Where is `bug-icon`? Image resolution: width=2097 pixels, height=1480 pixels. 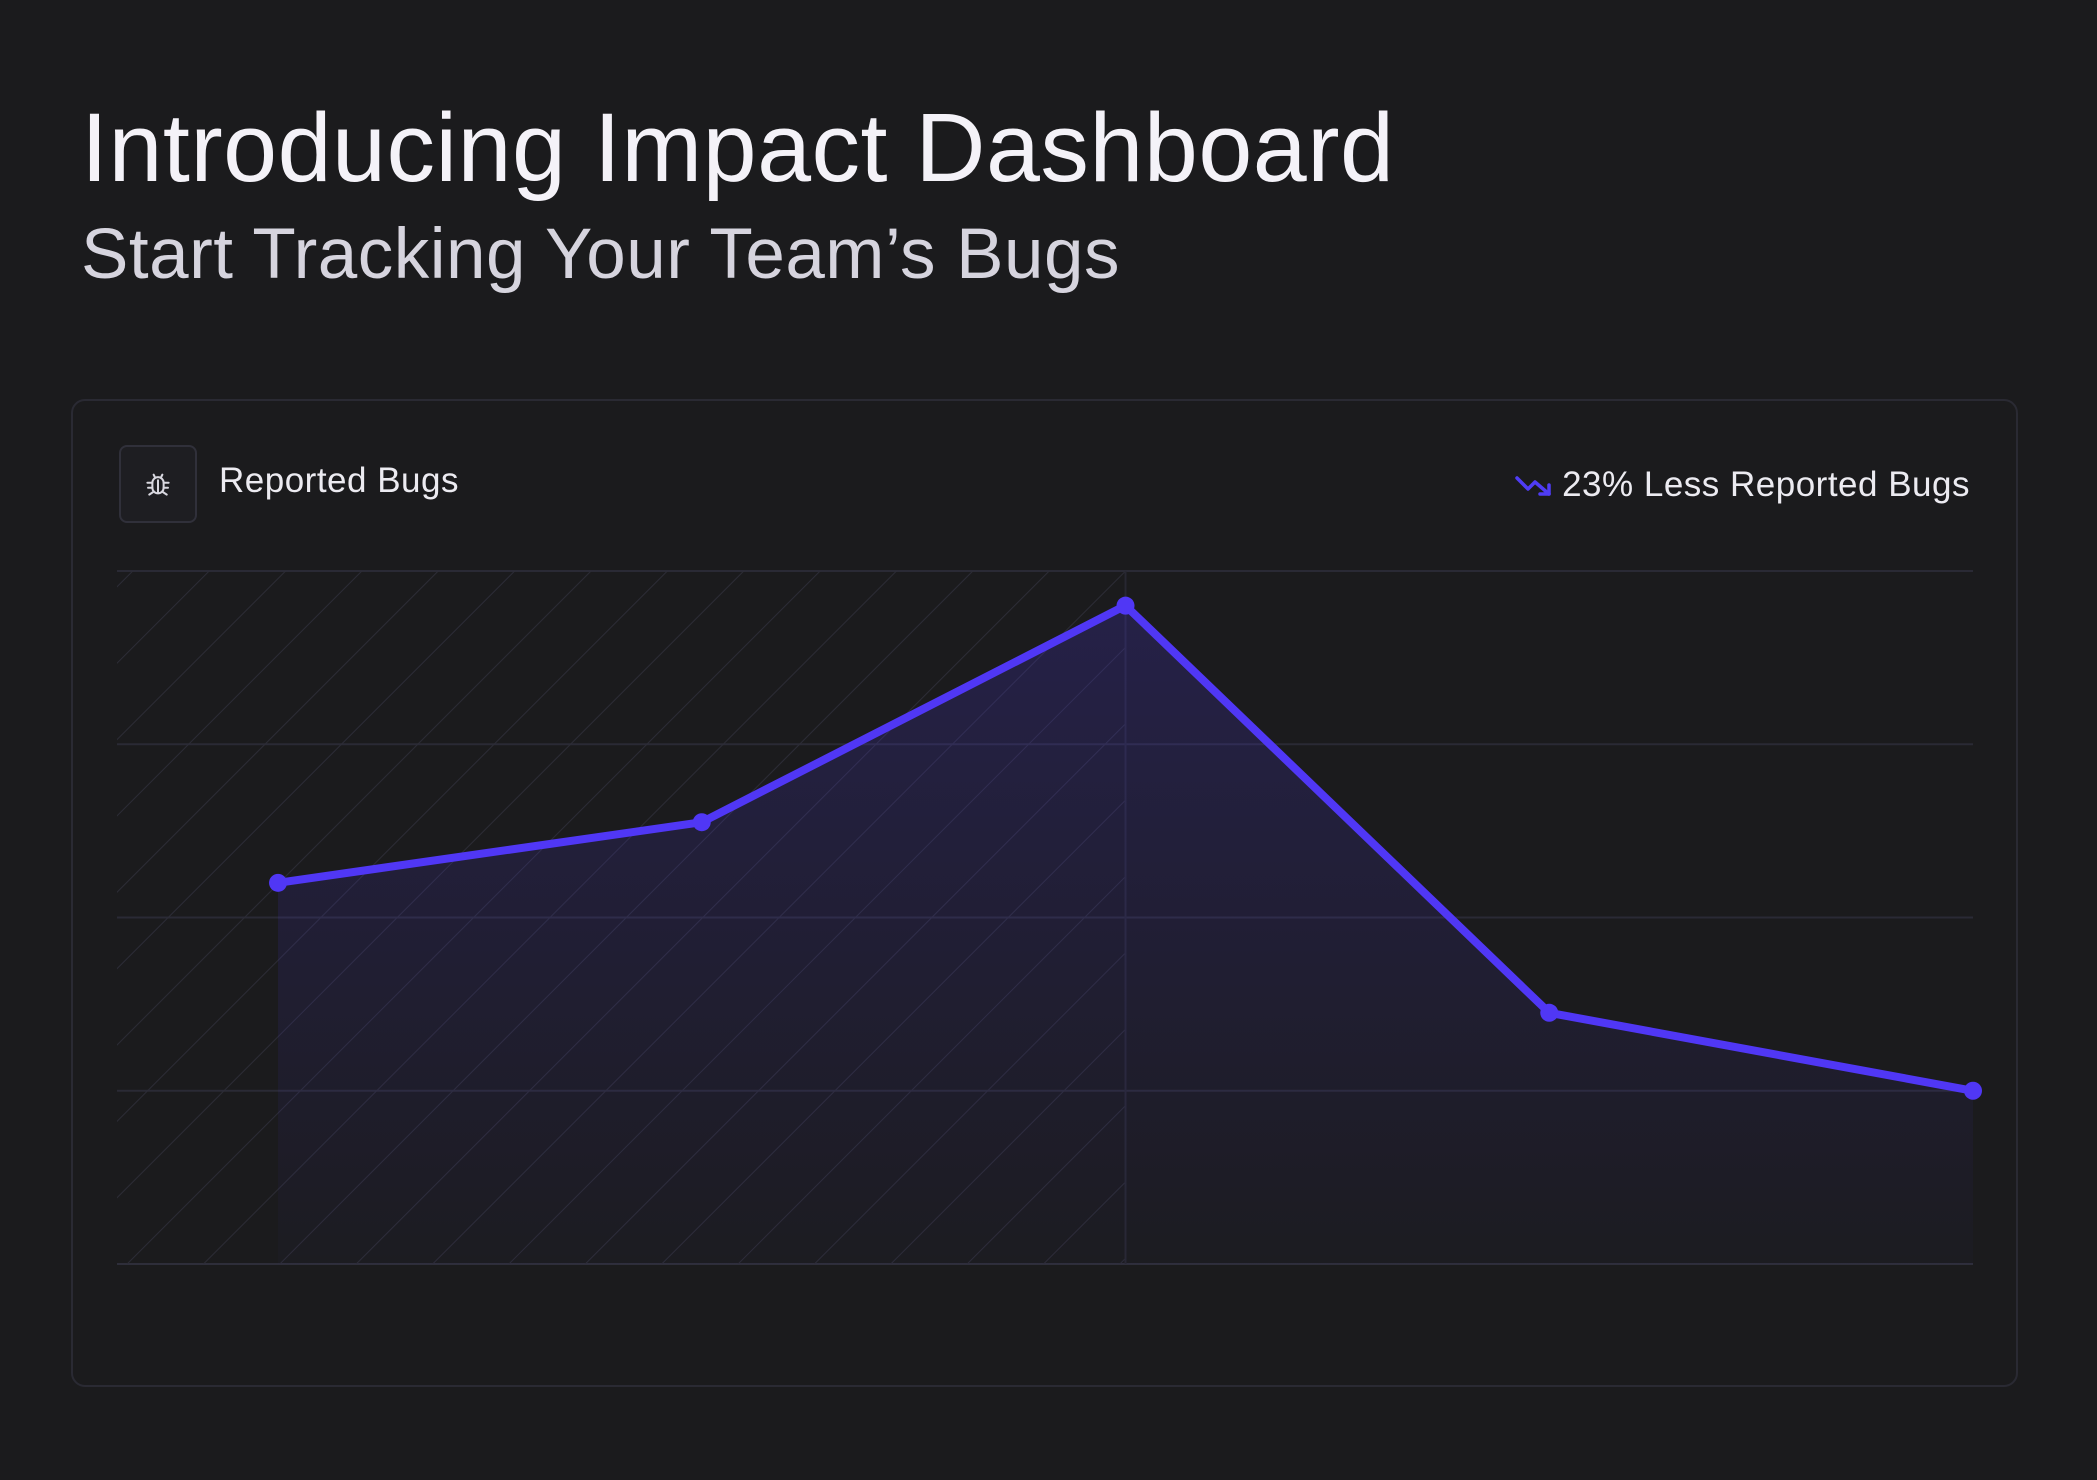
bug-icon is located at coordinates (158, 484).